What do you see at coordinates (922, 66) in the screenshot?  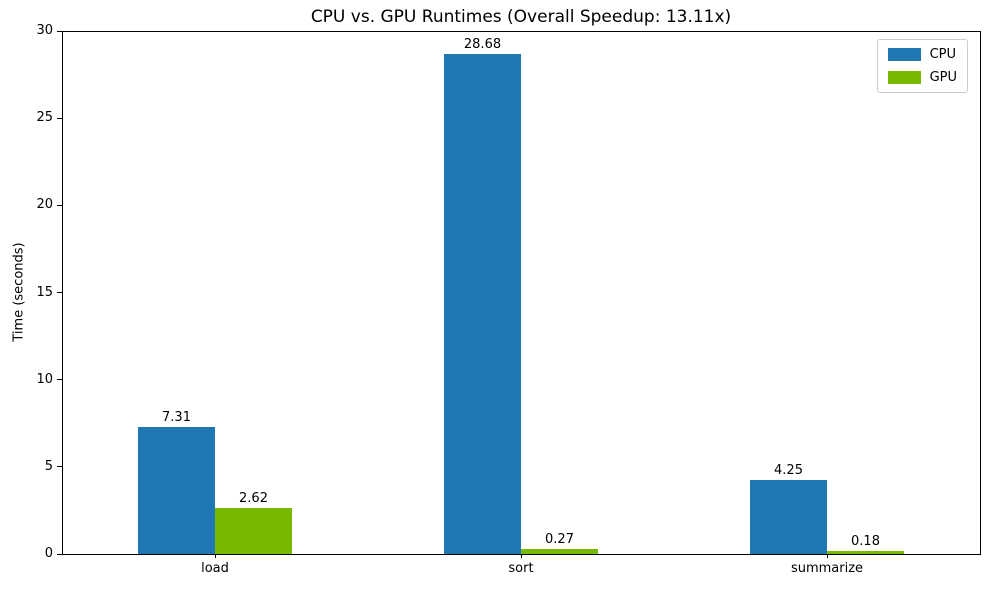 I see `legend: CPU GPU` at bounding box center [922, 66].